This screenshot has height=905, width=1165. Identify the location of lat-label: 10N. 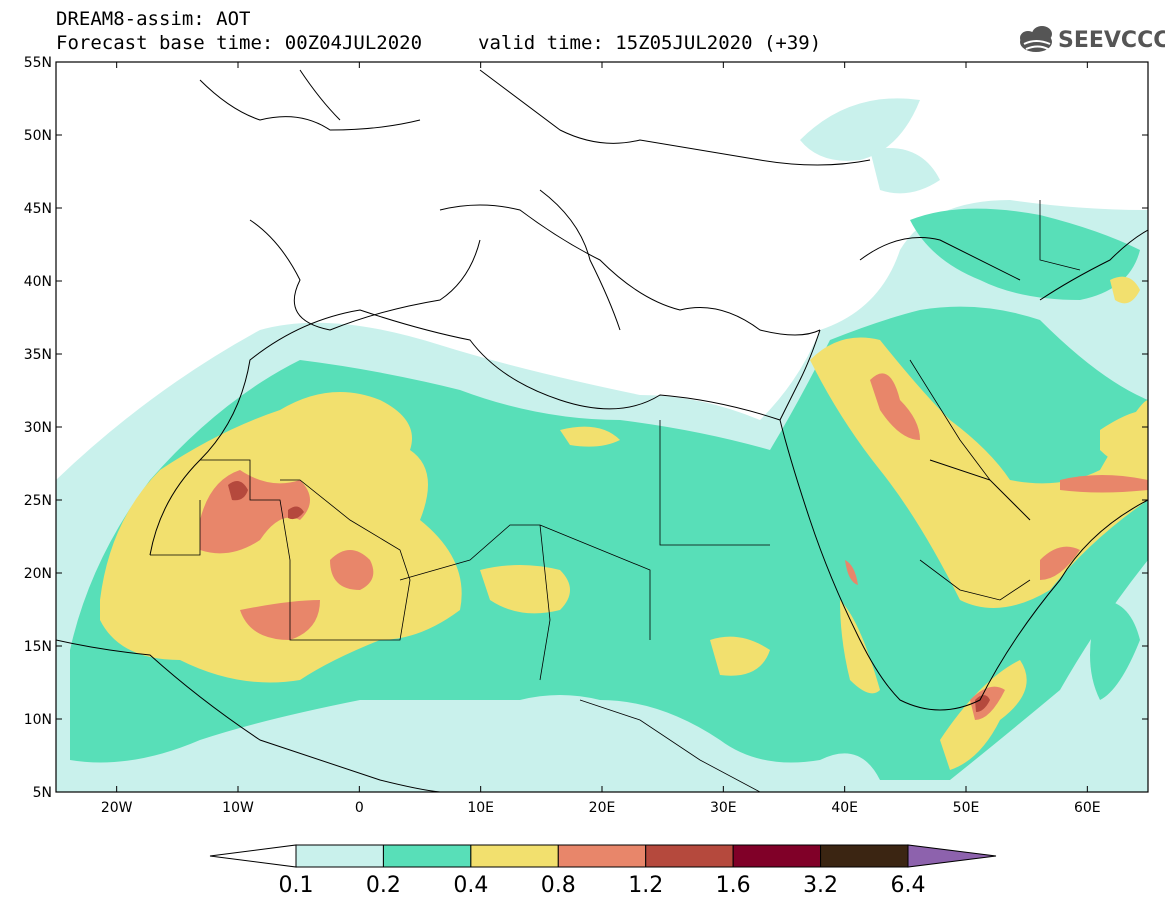
(38, 720).